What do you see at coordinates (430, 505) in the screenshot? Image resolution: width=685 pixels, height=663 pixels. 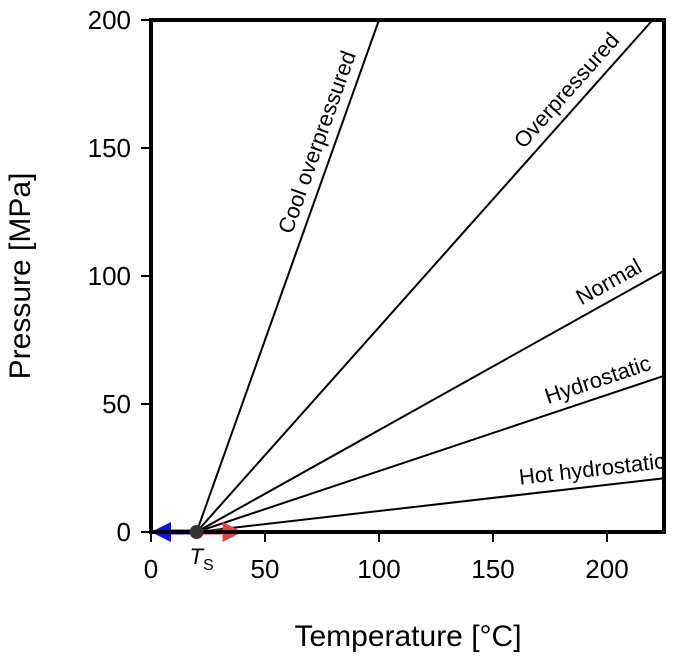 I see `series-line` at bounding box center [430, 505].